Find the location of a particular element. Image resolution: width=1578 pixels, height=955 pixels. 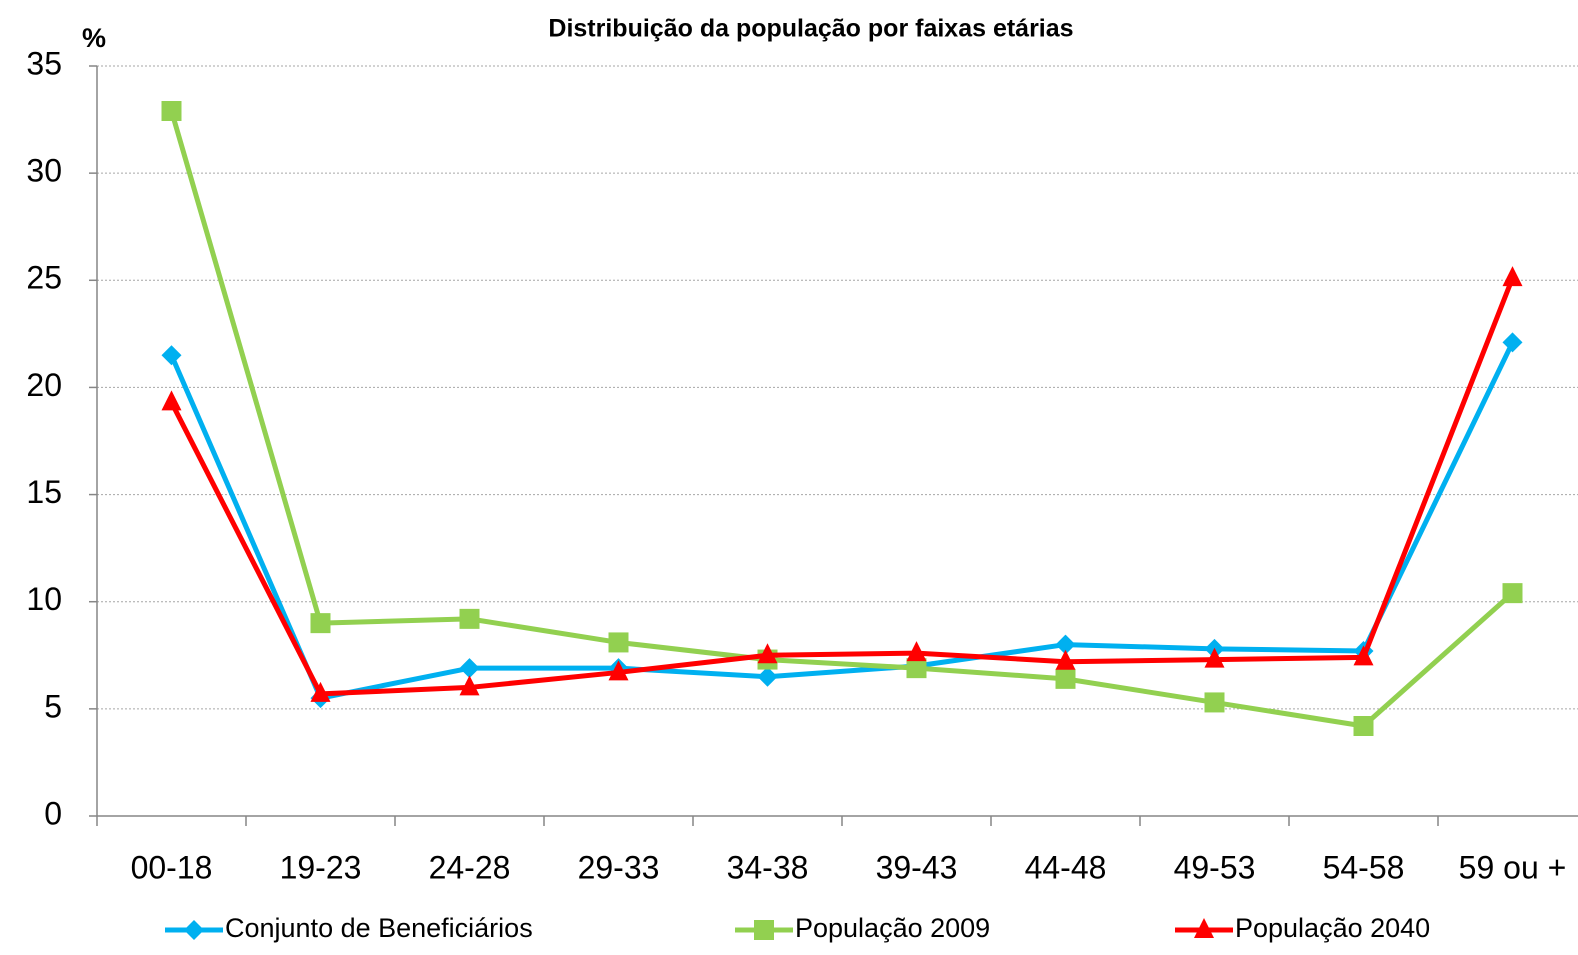

x-tick-label: 59 ou + is located at coordinates (1513, 867).